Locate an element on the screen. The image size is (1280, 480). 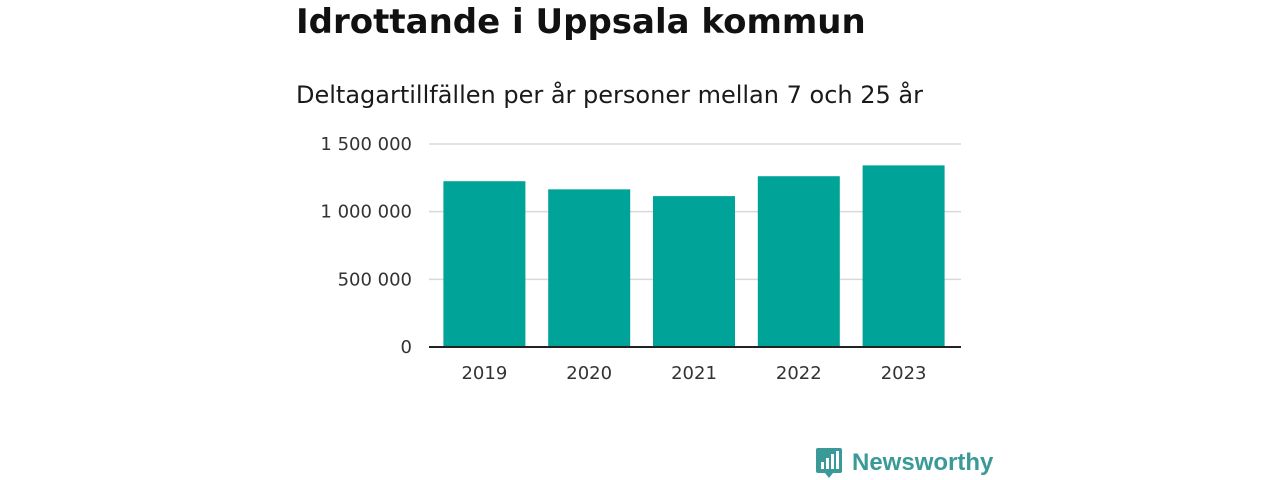
bar-2020 is located at coordinates (589, 268).